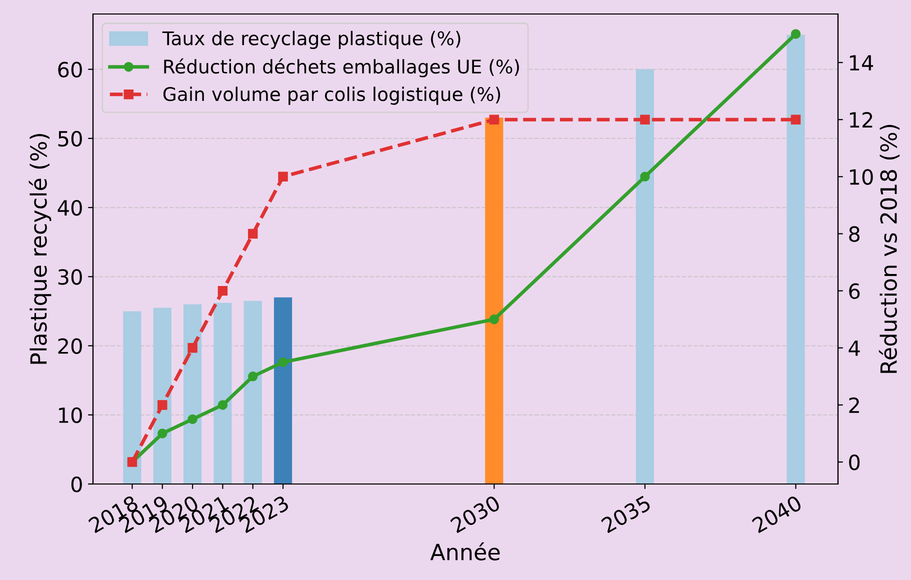 The image size is (911, 580). I want to click on y-axis-title: Plastique recyclé (%), so click(40, 249).